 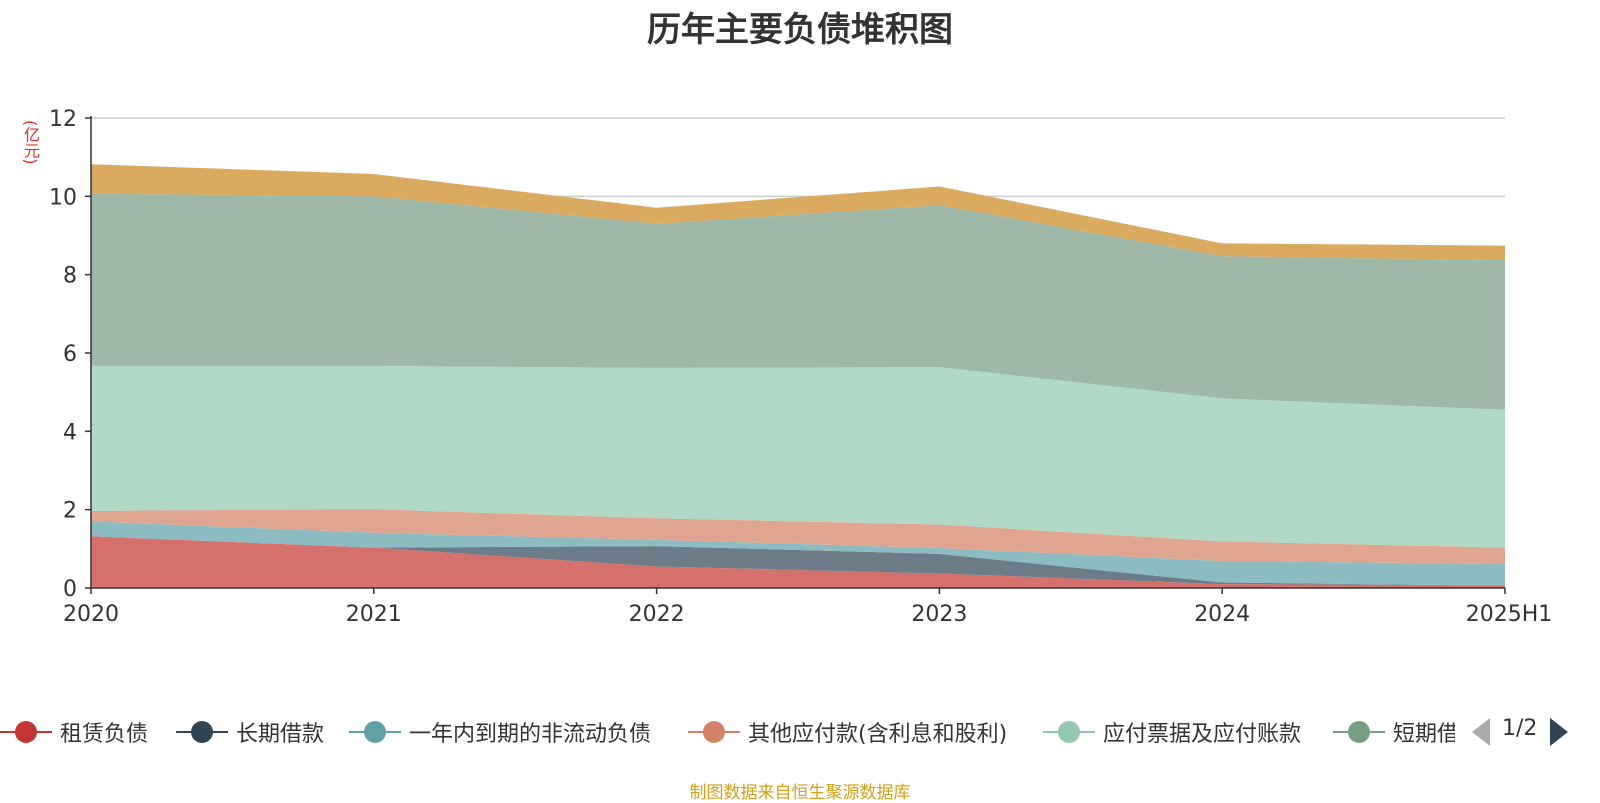 What do you see at coordinates (104, 734) in the screenshot?
I see `legend-label: 租赁负债` at bounding box center [104, 734].